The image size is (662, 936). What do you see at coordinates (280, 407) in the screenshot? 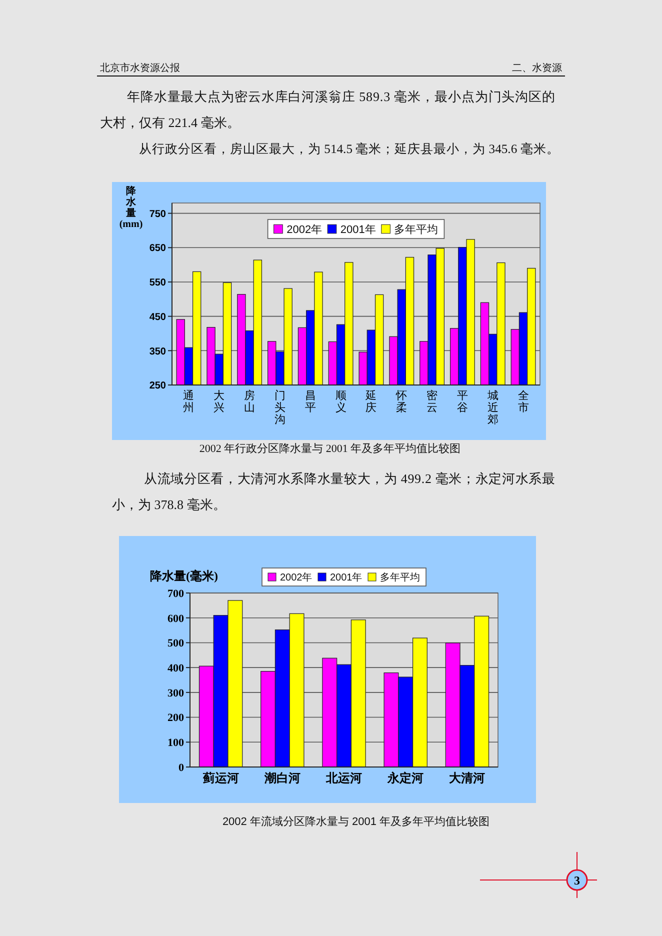
I see `x-tick-label: 门头沟` at bounding box center [280, 407].